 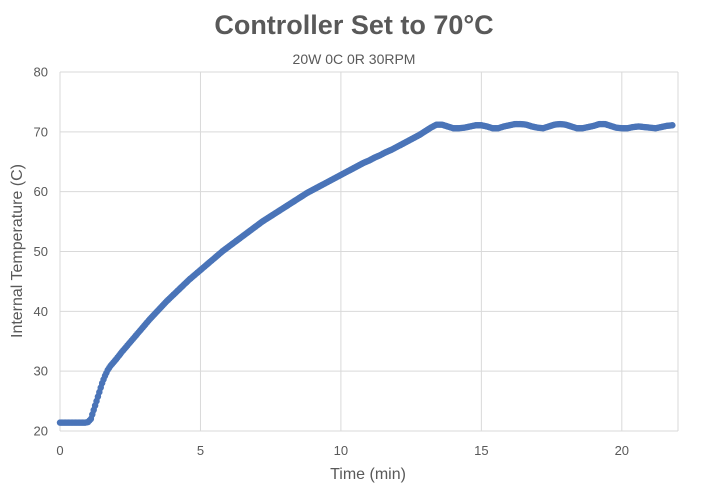 I want to click on y-tick-label: 50, so click(x=41, y=251).